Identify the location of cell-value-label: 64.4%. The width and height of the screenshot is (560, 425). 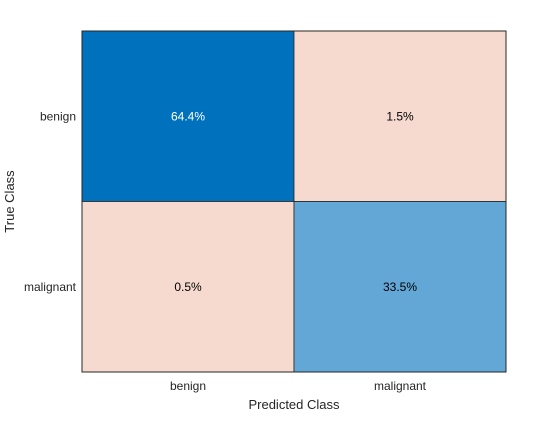
(188, 116).